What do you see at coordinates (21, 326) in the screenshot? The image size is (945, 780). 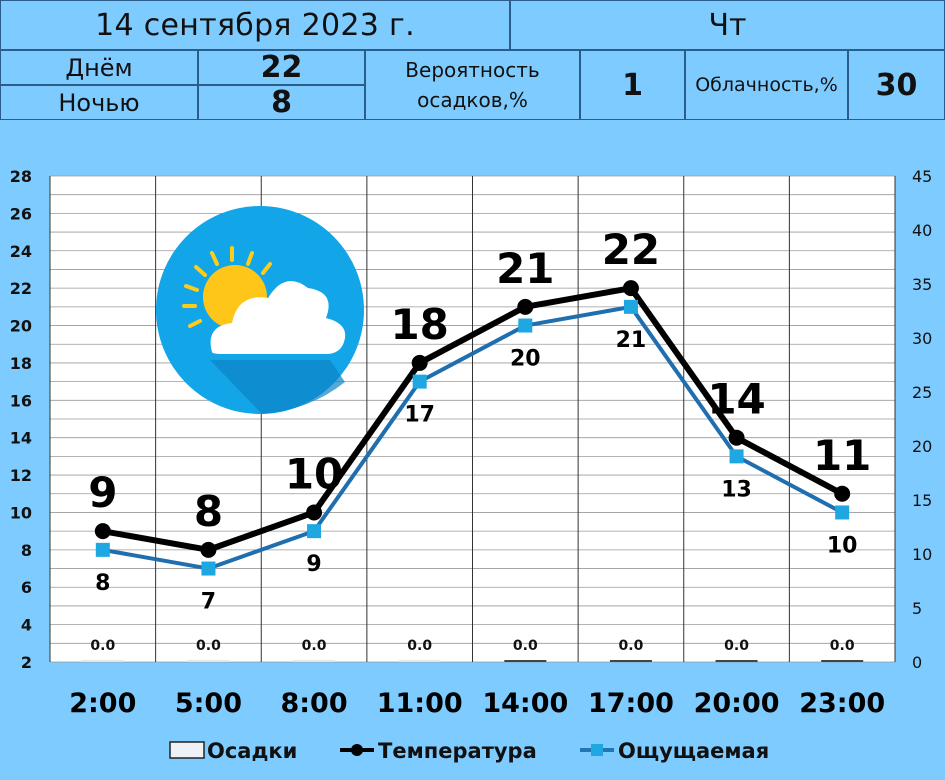 I see `y-left-tick-label: 20` at bounding box center [21, 326].